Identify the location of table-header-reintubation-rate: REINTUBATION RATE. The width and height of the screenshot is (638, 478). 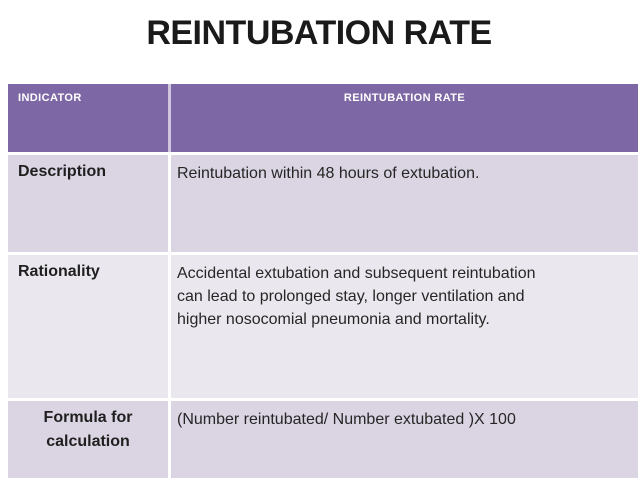
(404, 118).